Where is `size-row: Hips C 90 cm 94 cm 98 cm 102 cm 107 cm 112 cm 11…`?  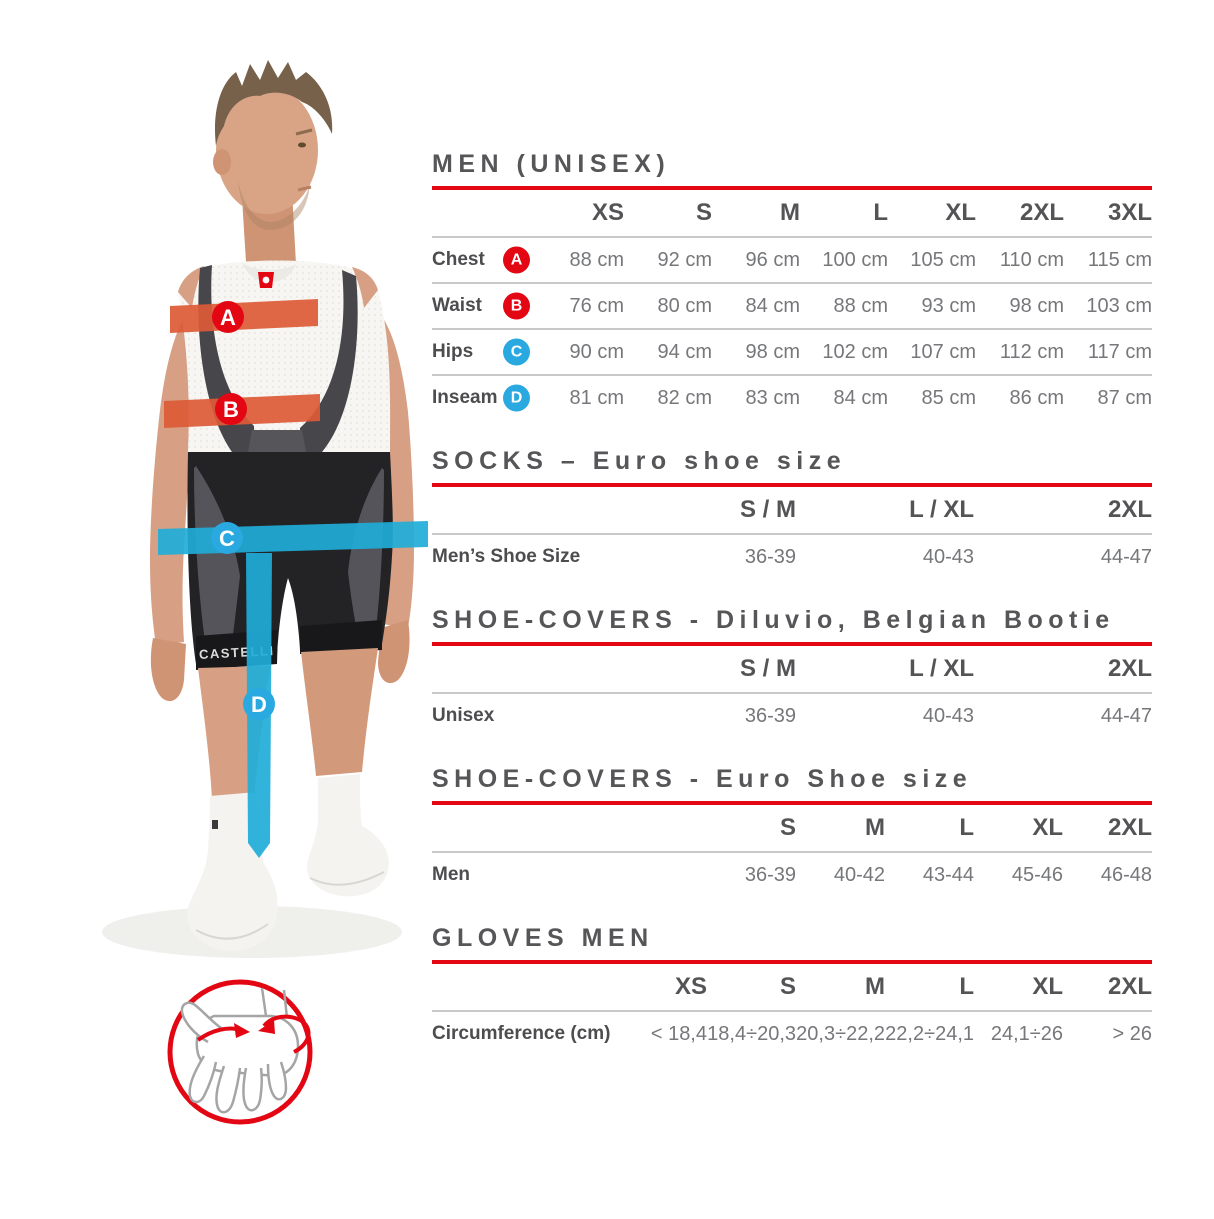
size-row: Hips C 90 cm 94 cm 98 cm 102 cm 107 cm 112 cm 11… is located at coordinates (792, 351).